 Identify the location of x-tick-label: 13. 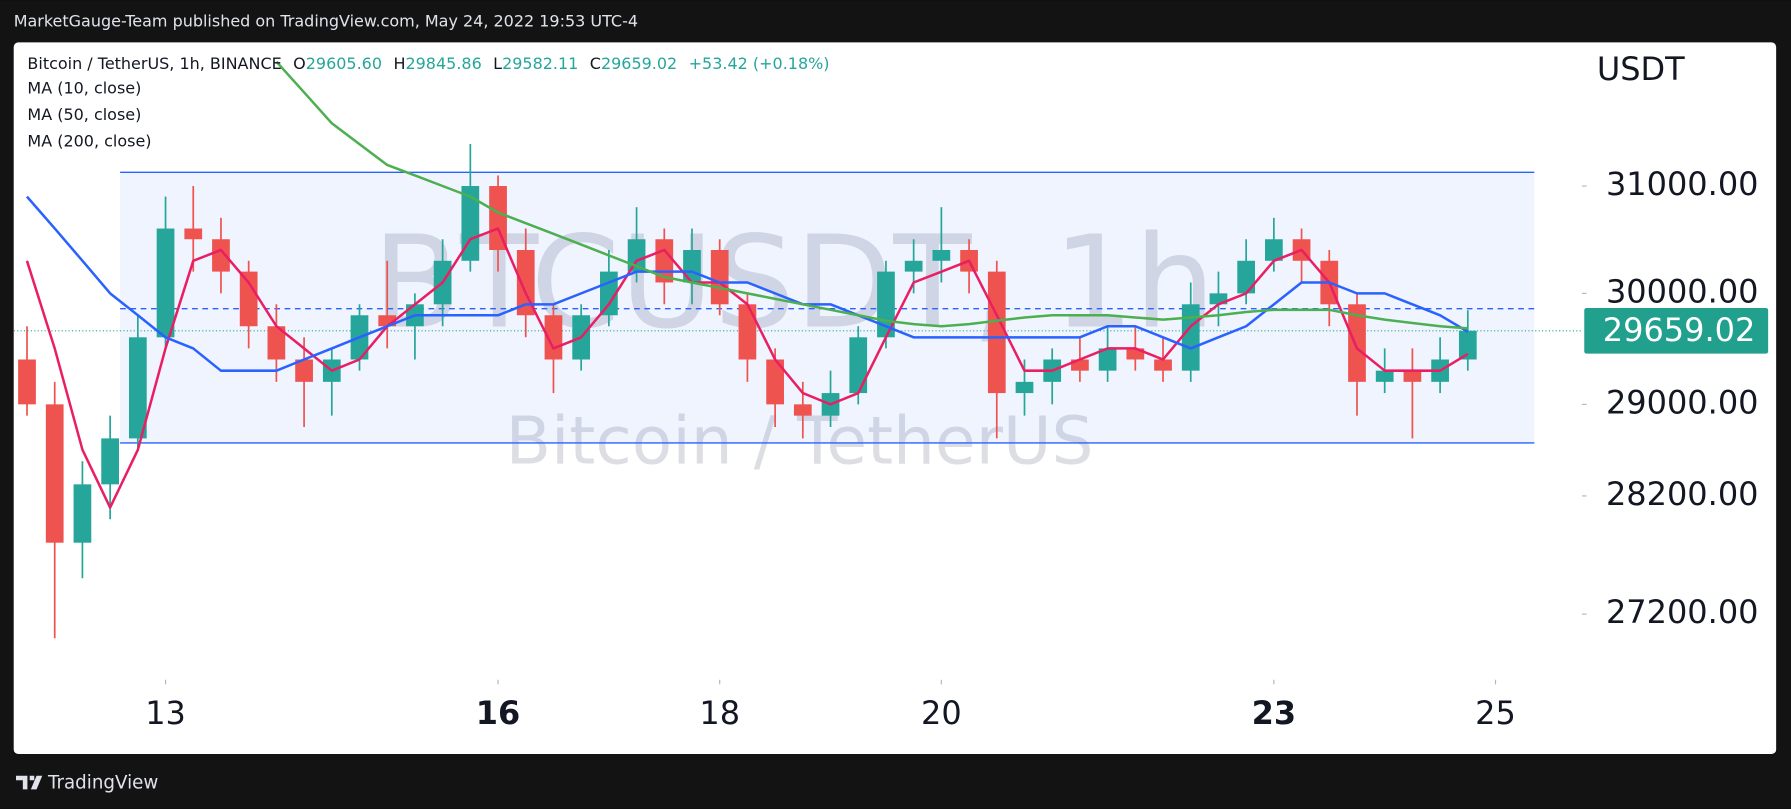
(165, 713).